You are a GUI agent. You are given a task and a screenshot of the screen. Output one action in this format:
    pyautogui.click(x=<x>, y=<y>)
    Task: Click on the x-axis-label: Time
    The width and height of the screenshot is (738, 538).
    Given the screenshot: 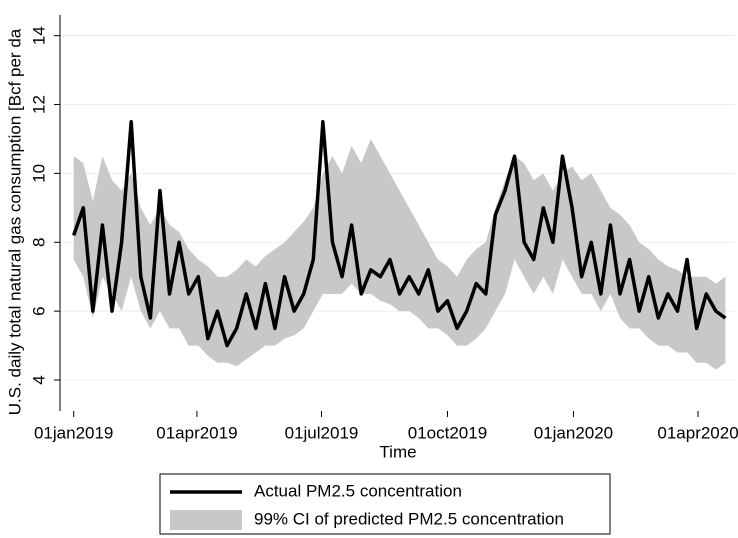 What is the action you would take?
    pyautogui.click(x=397, y=451)
    